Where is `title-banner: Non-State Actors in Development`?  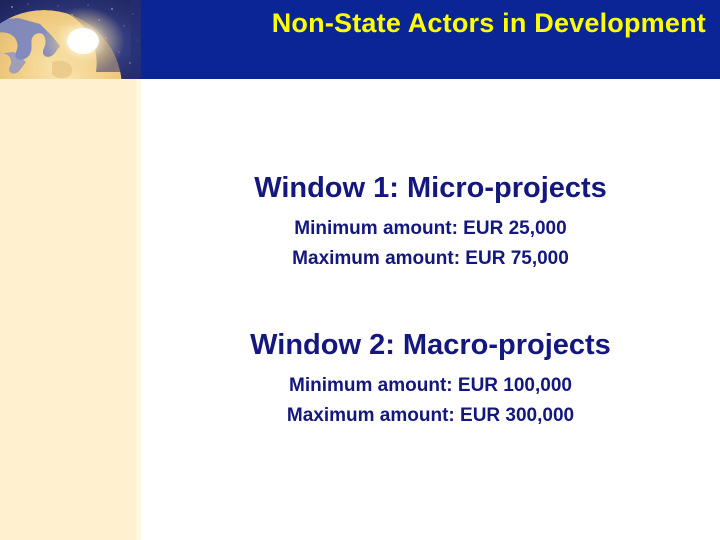 title-banner: Non-State Actors in Development is located at coordinates (430, 39).